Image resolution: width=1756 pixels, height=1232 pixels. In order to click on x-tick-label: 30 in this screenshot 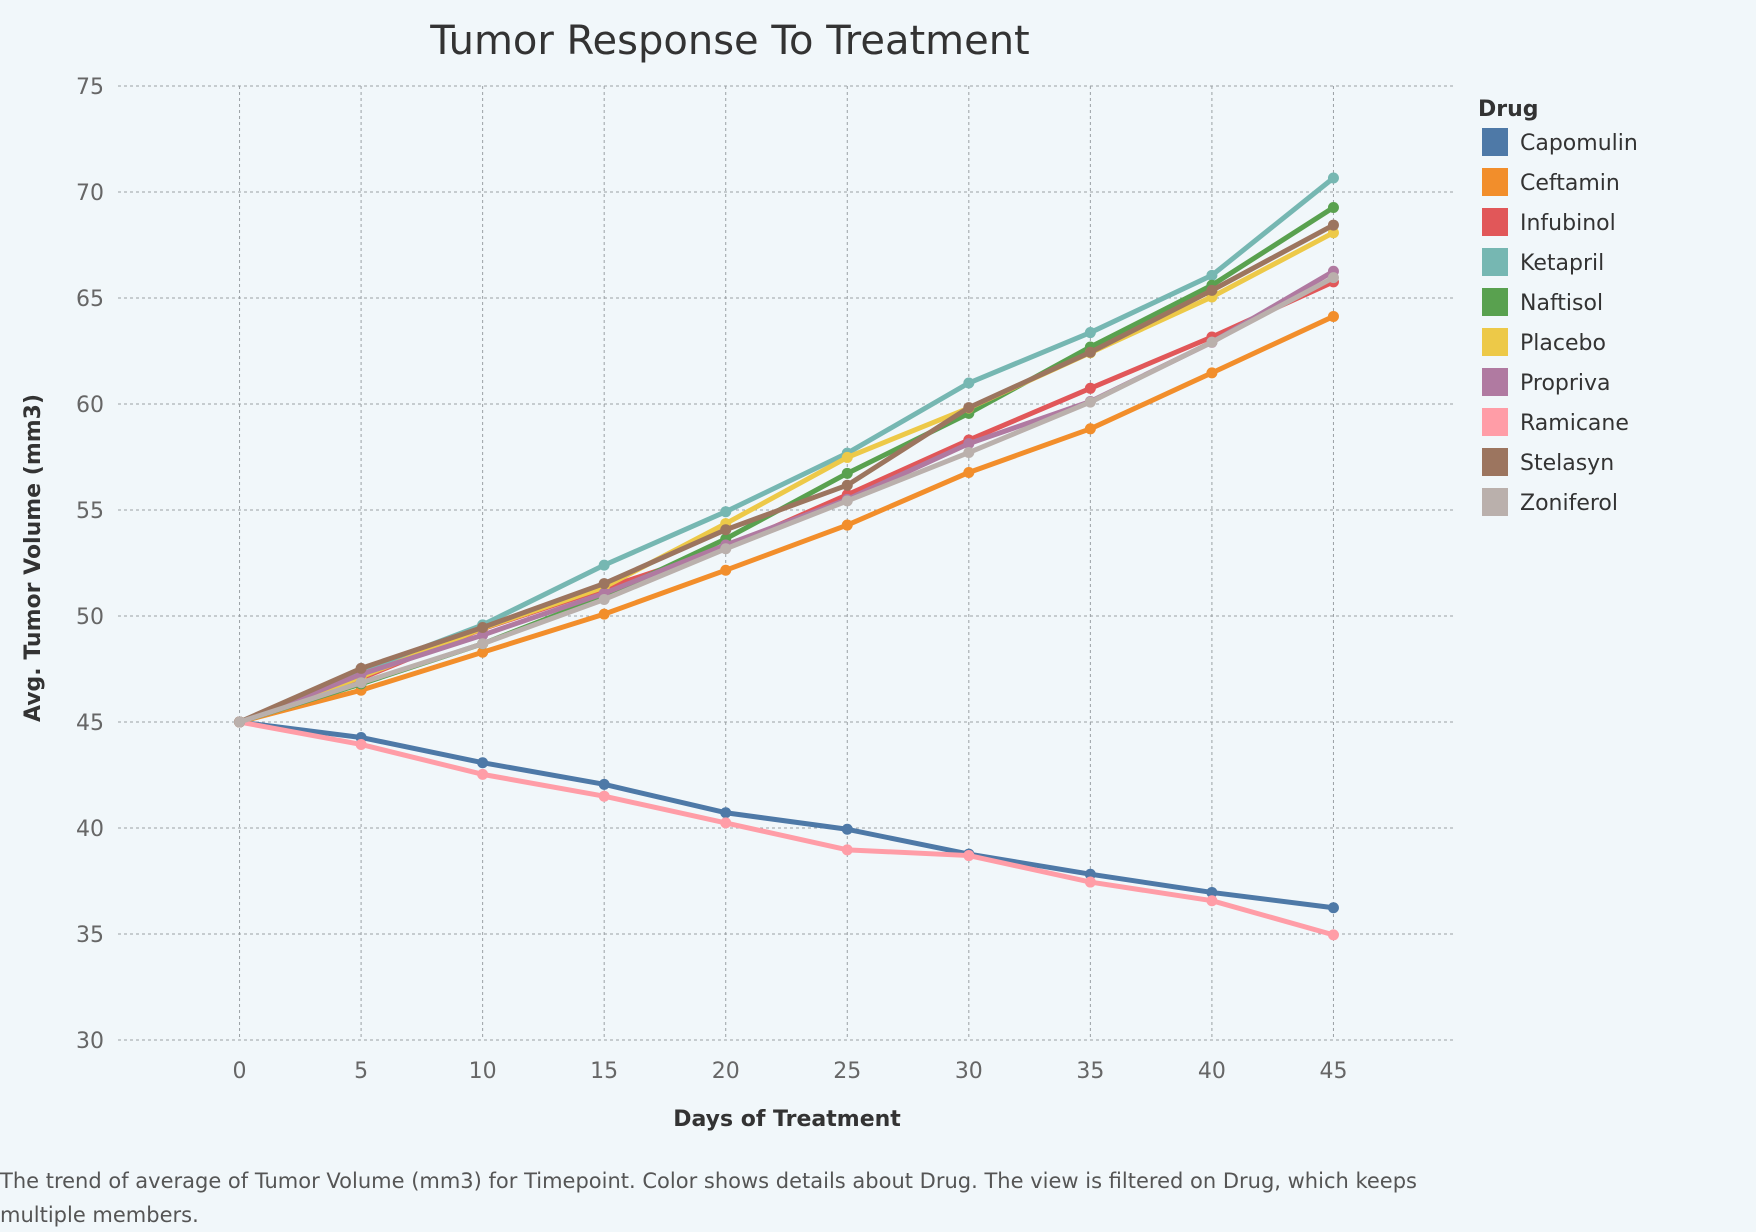, I will do `click(969, 1071)`.